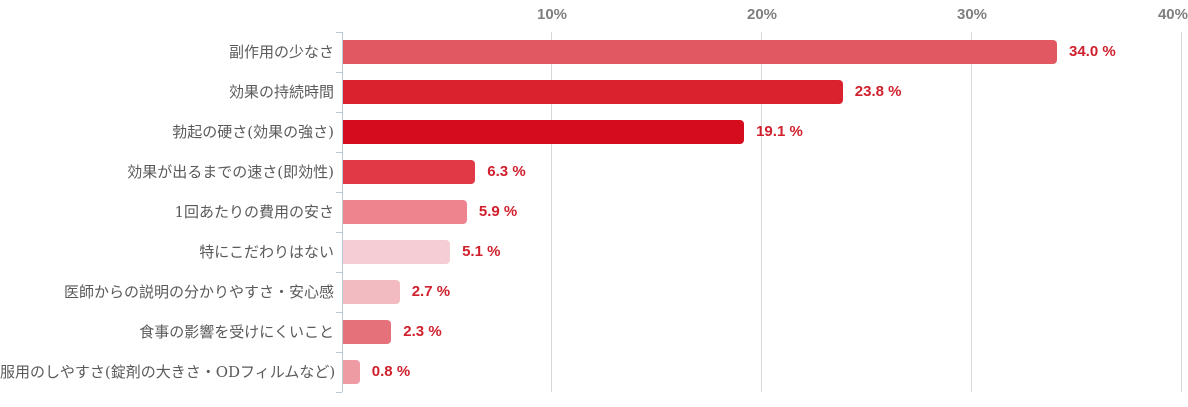 The height and width of the screenshot is (407, 1188). Describe the element at coordinates (281, 92) in the screenshot. I see `category-label: 効果の持続時間` at that location.